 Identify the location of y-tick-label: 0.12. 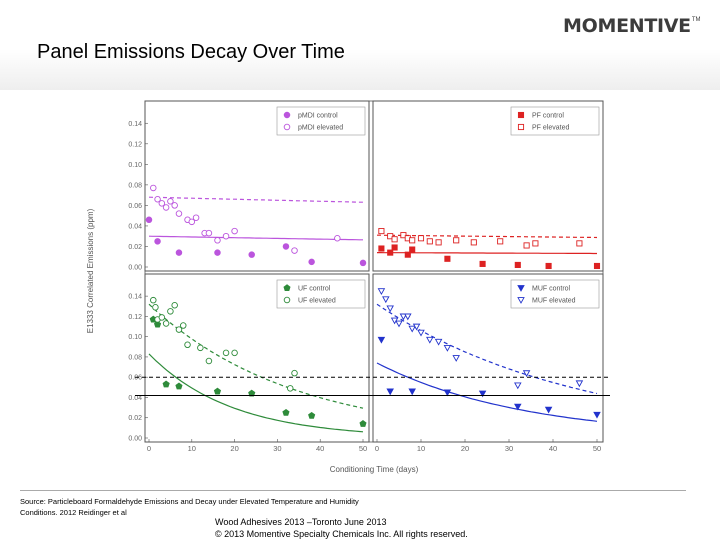
(135, 317).